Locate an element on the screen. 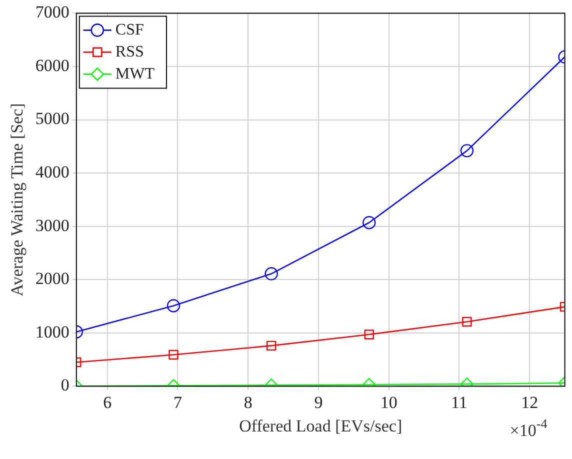 The width and height of the screenshot is (572, 459). y-tick-label: 2000 is located at coordinates (52, 278).